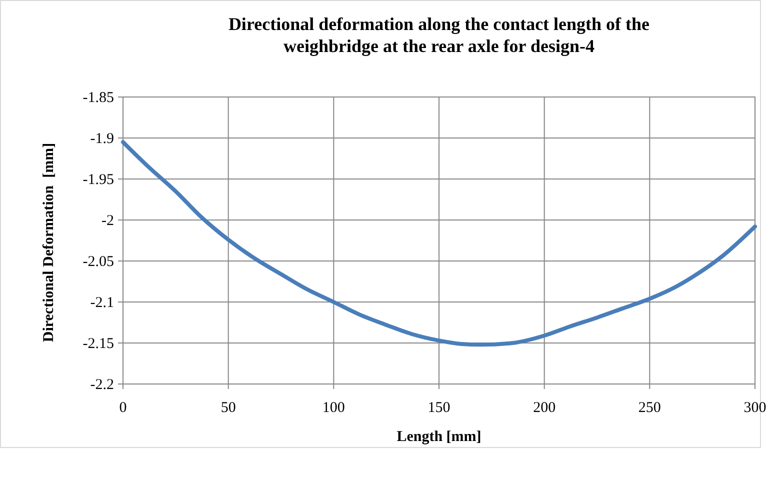 The image size is (784, 477). Describe the element at coordinates (98, 344) in the screenshot. I see `y-tick-label: -2.15` at that location.